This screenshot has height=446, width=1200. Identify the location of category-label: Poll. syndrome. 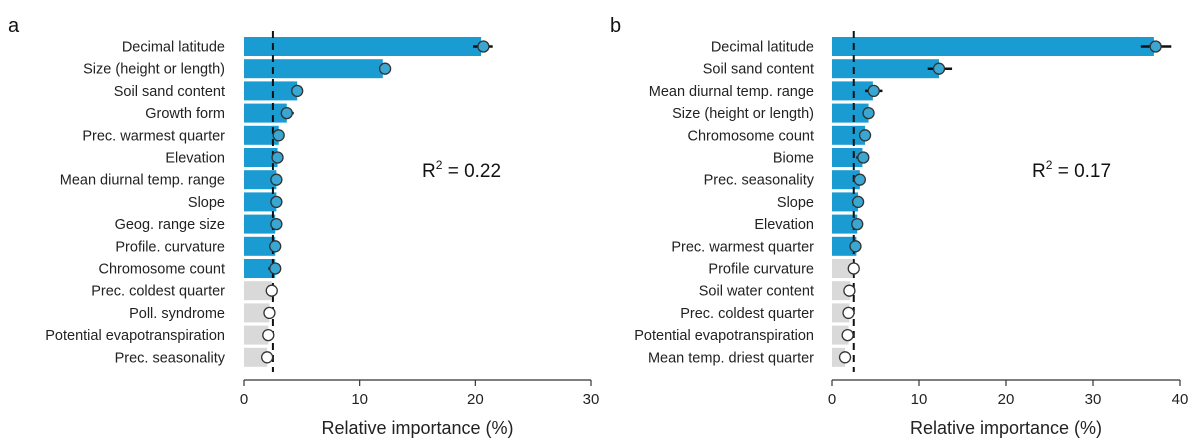
(177, 314).